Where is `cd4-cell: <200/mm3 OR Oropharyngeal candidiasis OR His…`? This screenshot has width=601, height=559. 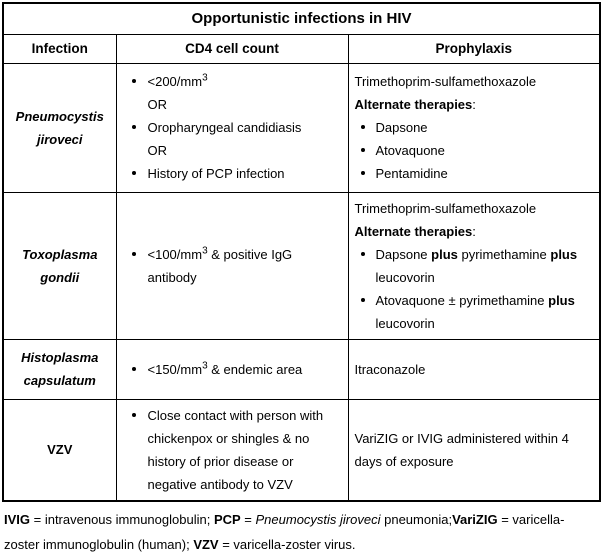
cd4-cell: <200/mm3 OR Oropharyngeal candidiasis OR His… is located at coordinates (232, 127).